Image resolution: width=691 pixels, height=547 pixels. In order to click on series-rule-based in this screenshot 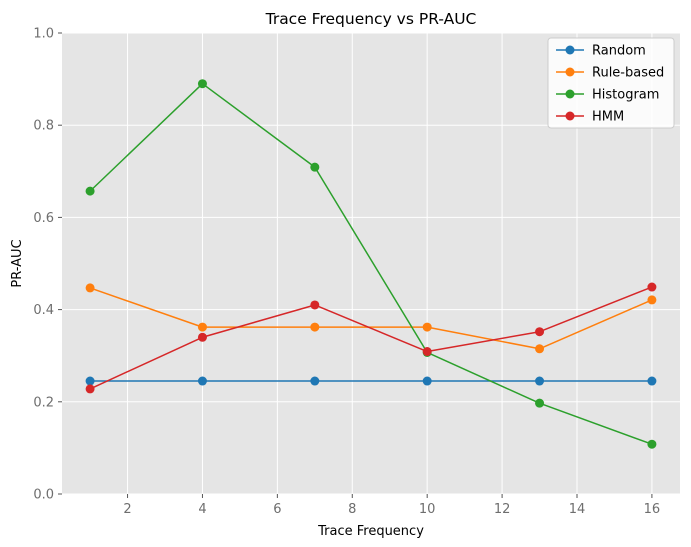, I will do `click(371, 318)`.